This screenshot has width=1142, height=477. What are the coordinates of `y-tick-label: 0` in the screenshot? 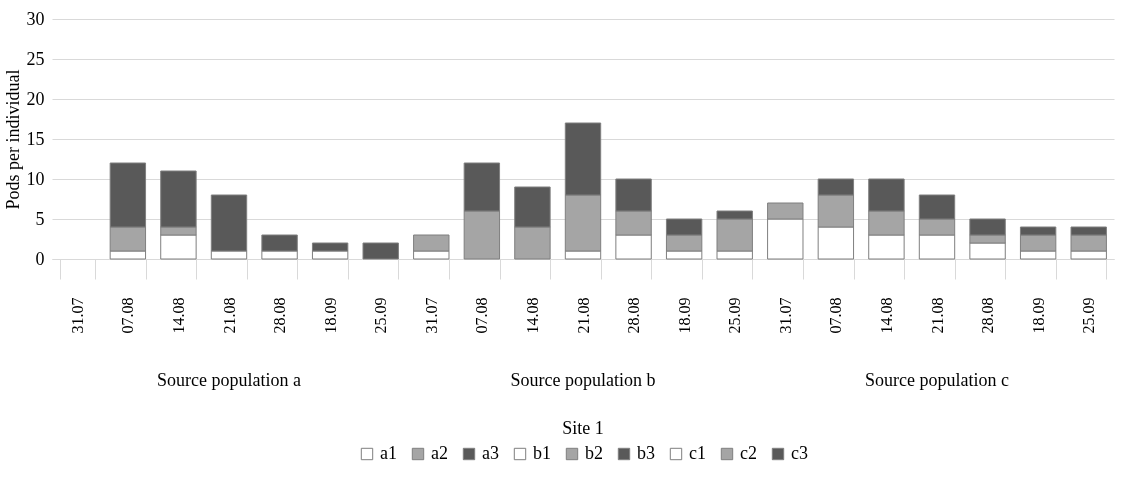 It's located at (40, 258).